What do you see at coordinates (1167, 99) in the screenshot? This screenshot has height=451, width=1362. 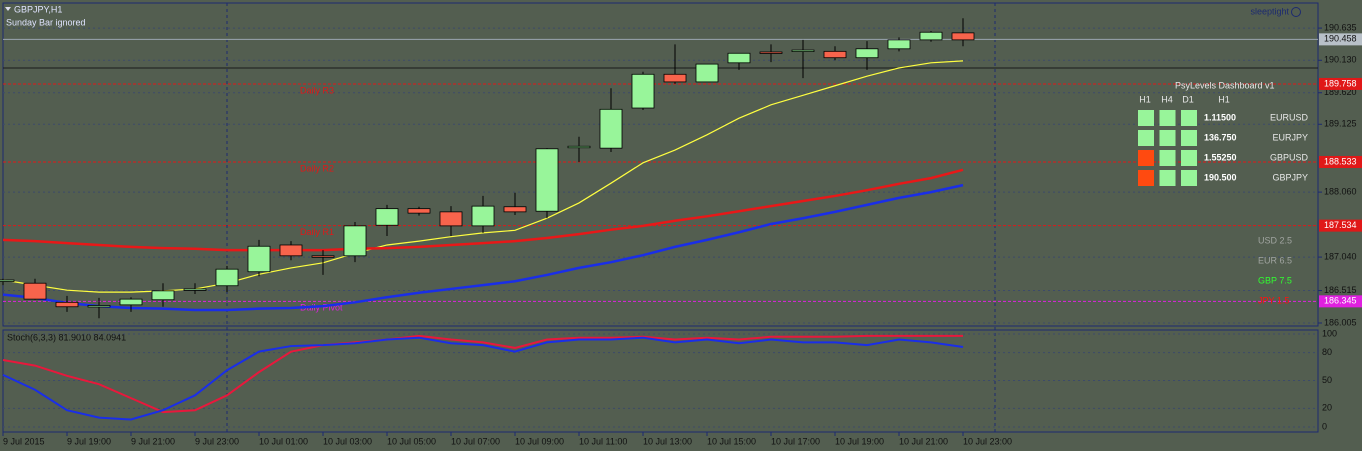 I see `dashboard-header: H4` at bounding box center [1167, 99].